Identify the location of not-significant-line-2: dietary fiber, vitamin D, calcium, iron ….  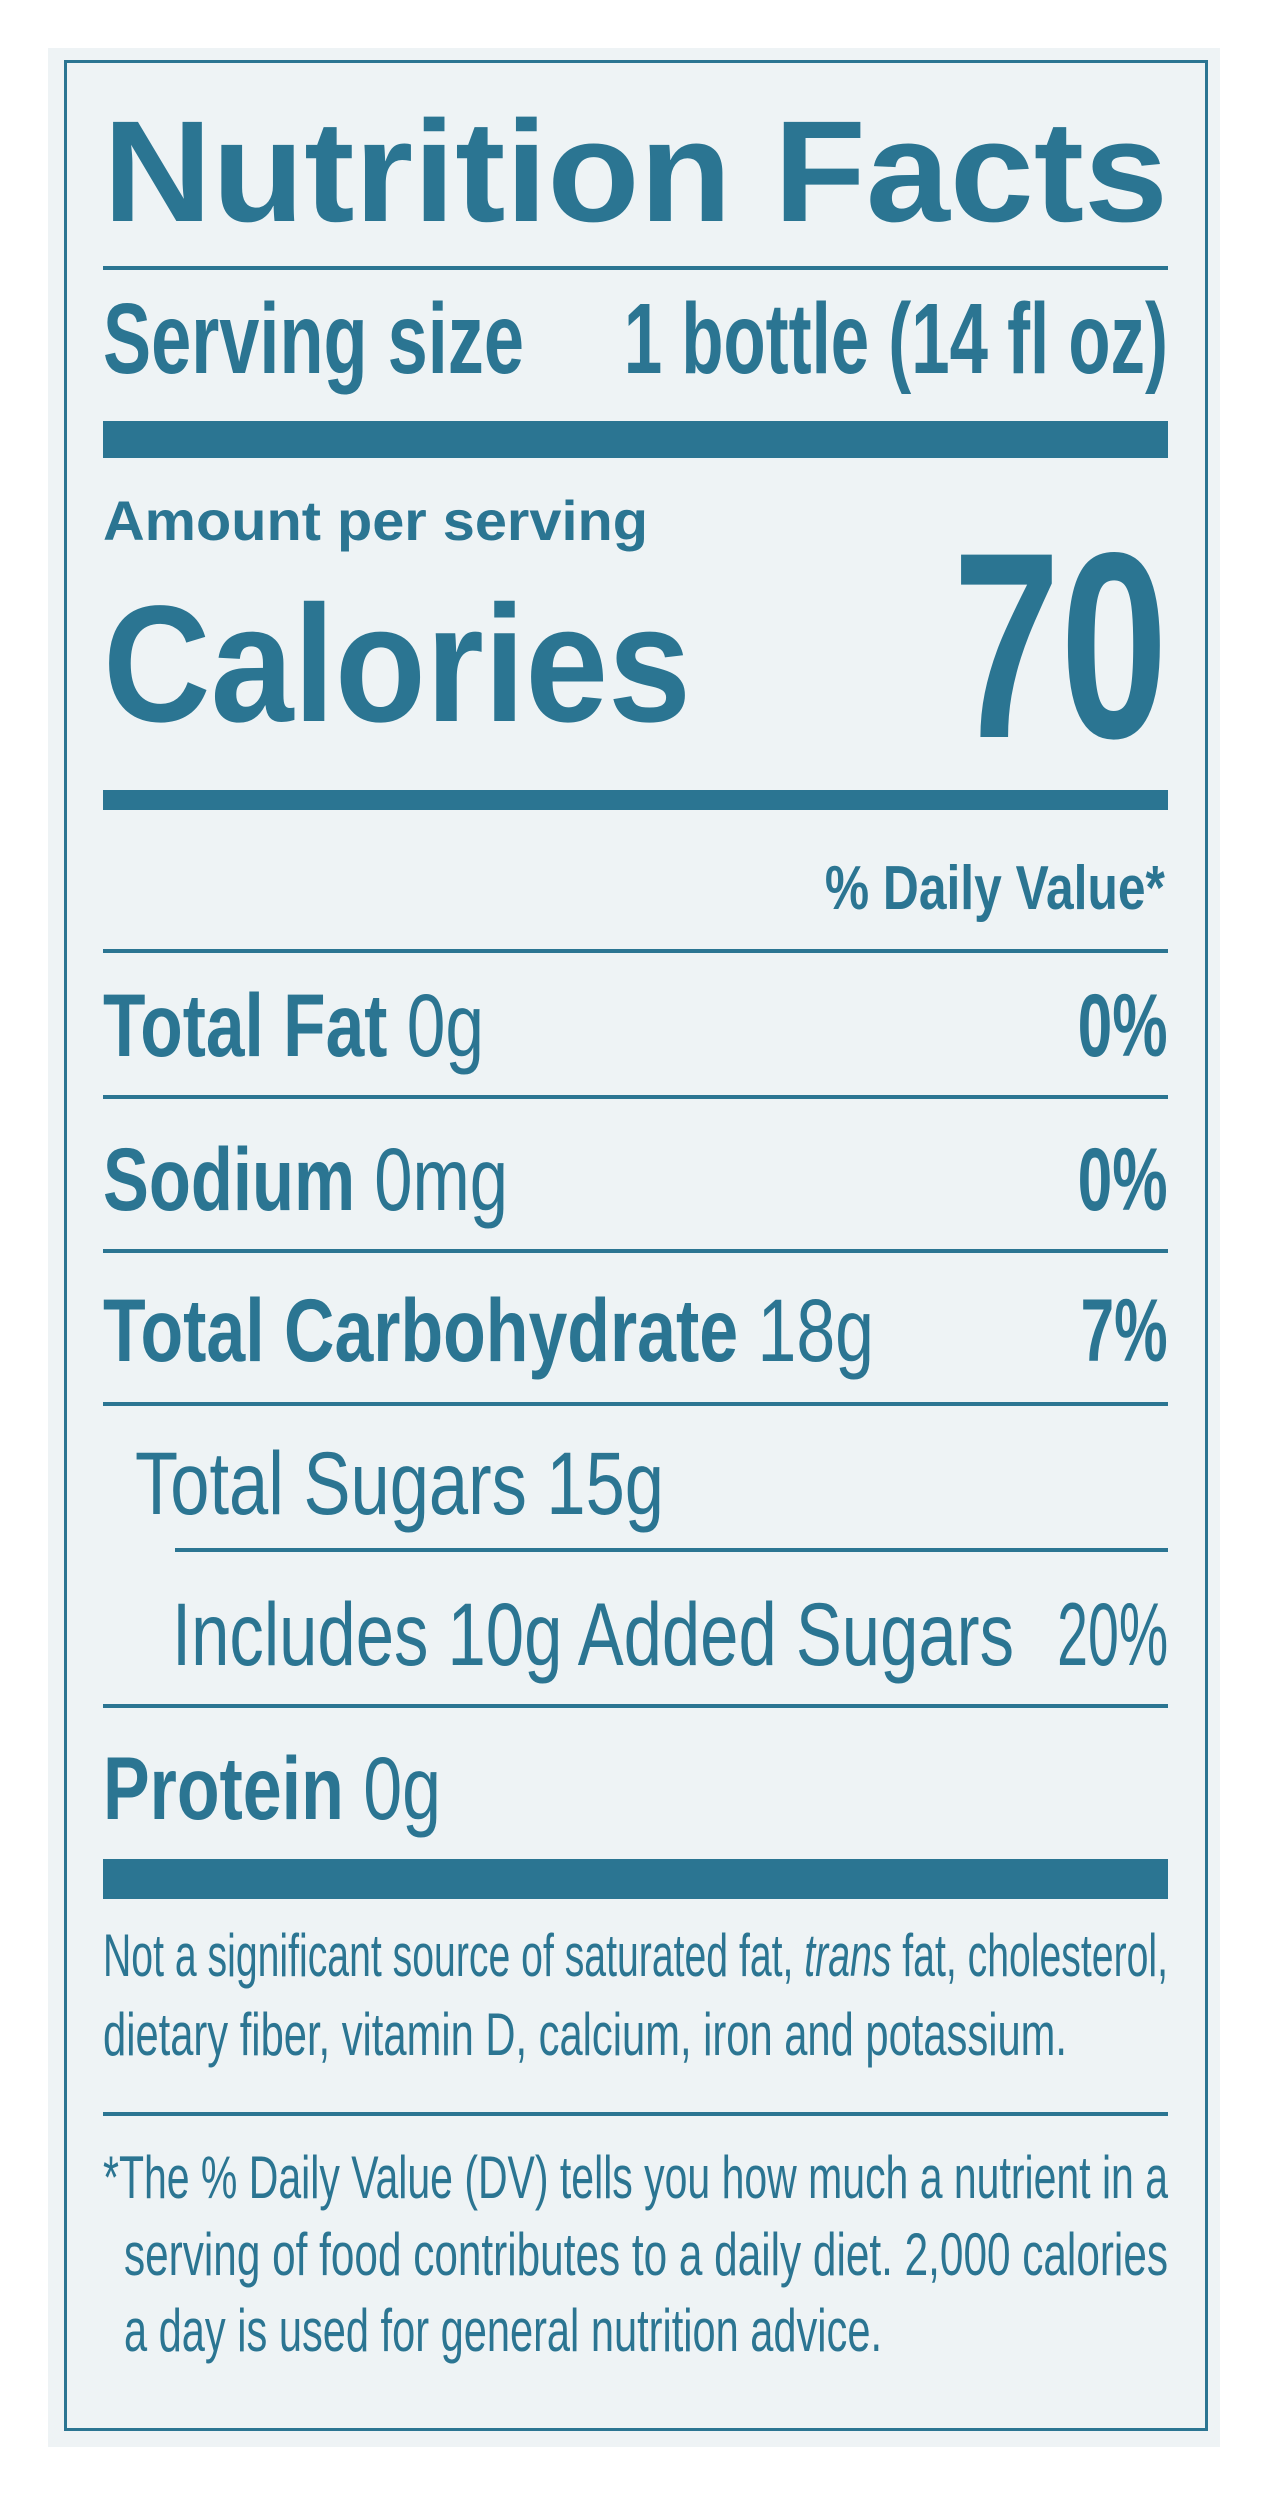
(585, 2034).